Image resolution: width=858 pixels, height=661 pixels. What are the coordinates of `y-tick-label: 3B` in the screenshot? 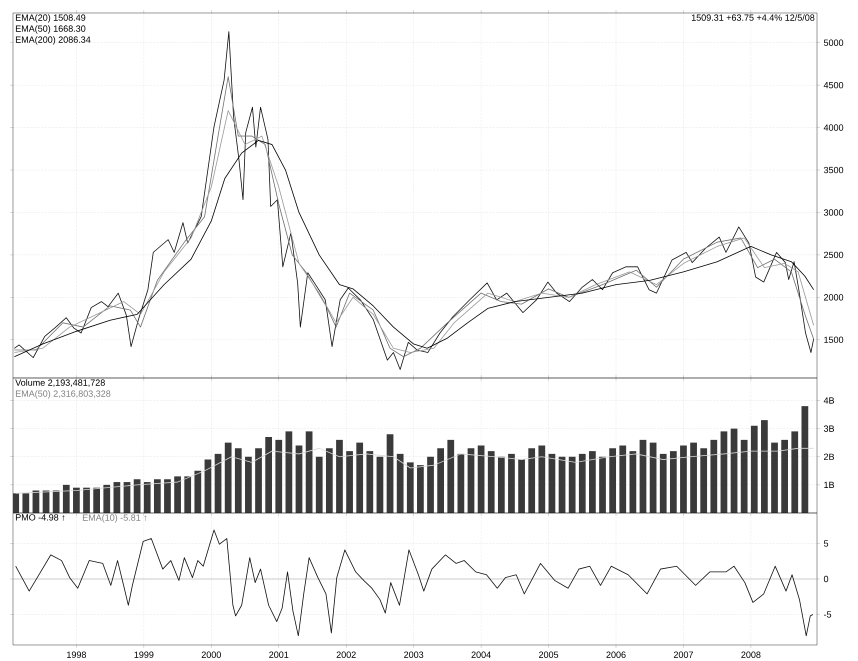 It's located at (829, 428).